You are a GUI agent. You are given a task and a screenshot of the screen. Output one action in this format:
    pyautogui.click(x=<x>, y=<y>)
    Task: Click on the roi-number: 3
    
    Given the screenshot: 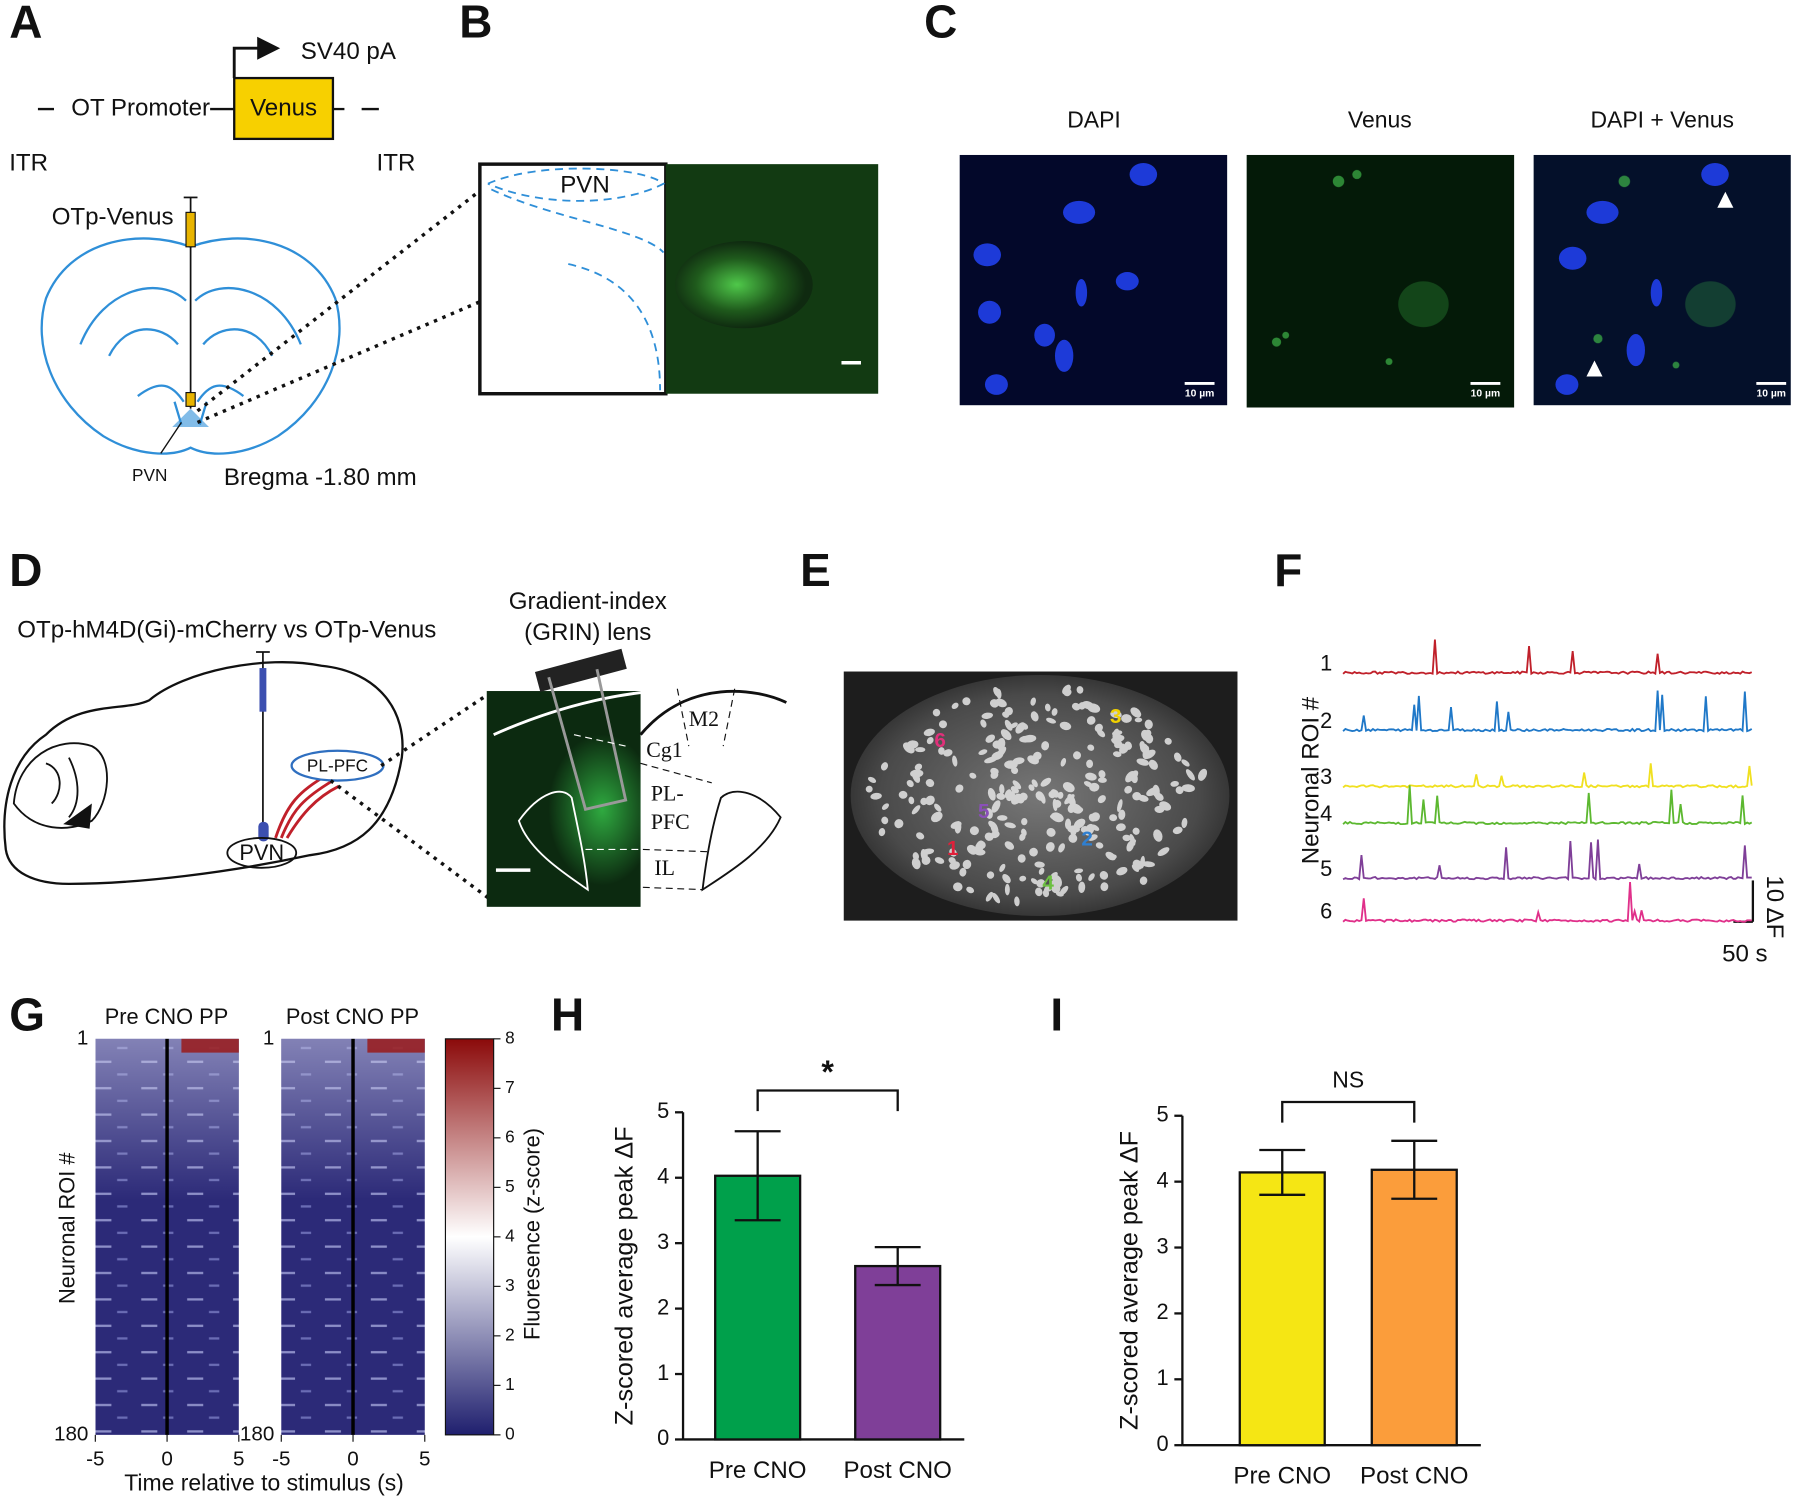 What is the action you would take?
    pyautogui.click(x=1326, y=776)
    